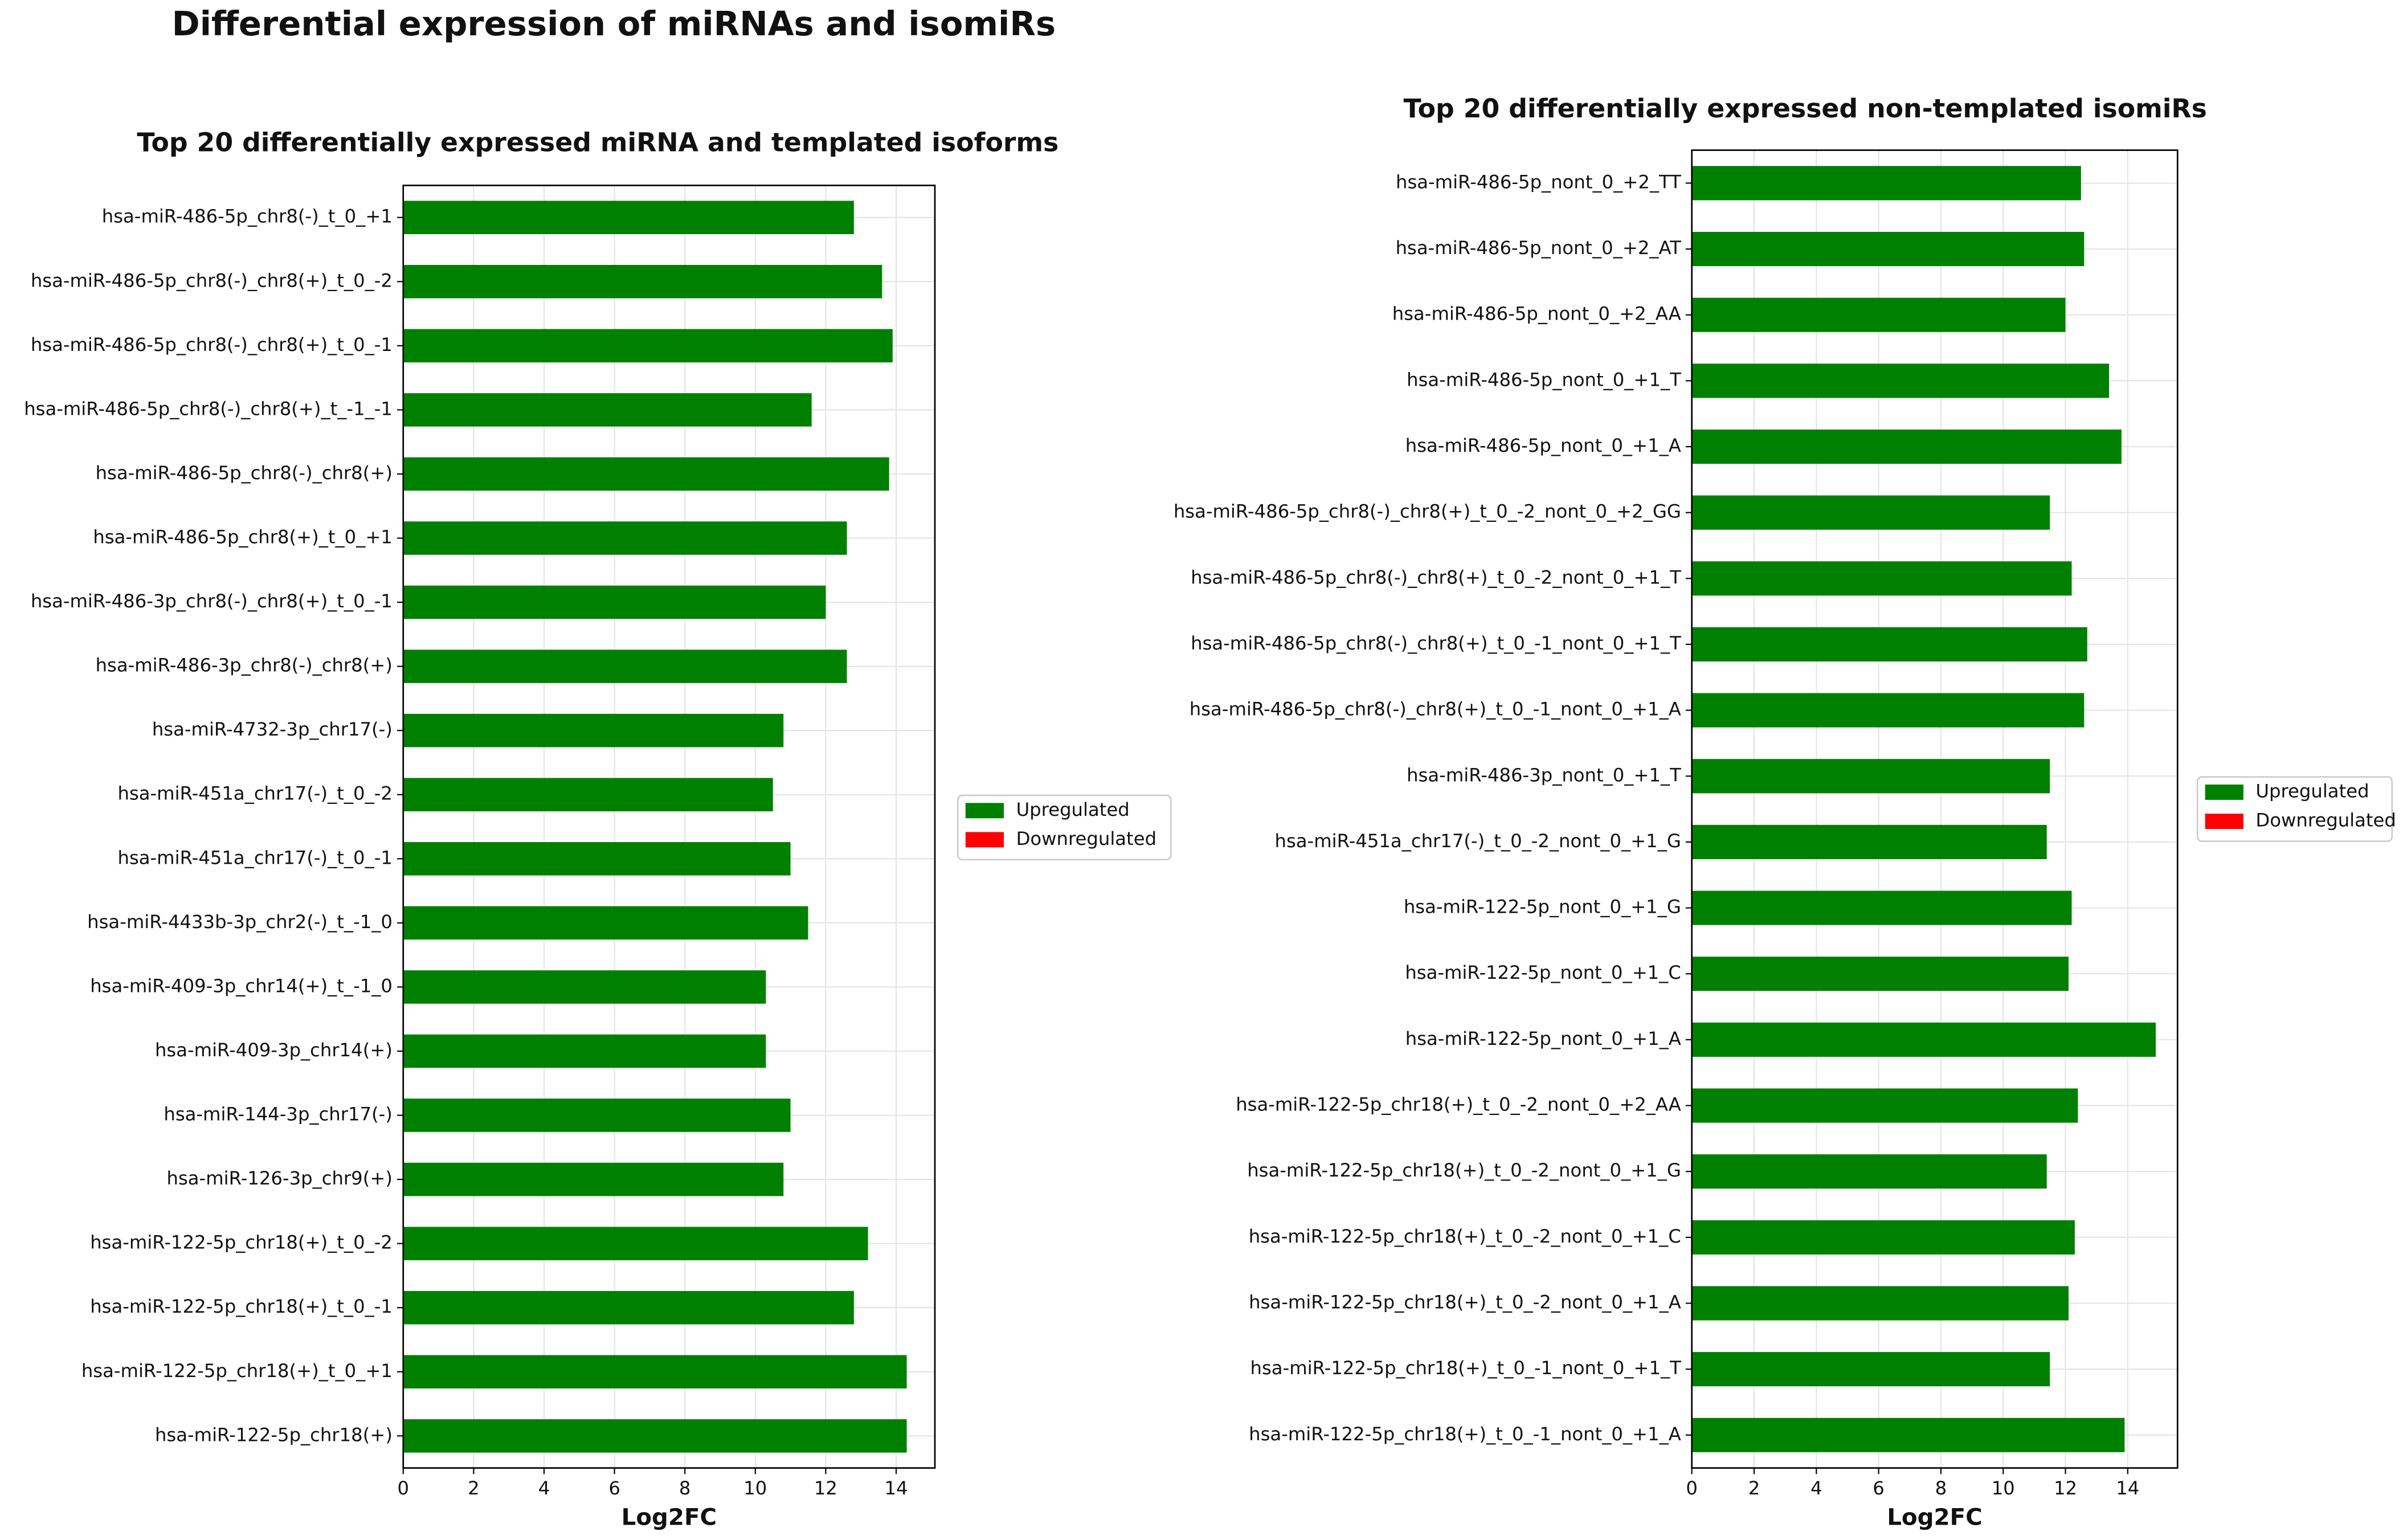 This screenshot has width=2403, height=1540. I want to click on x-tick-label: 8, so click(685, 1488).